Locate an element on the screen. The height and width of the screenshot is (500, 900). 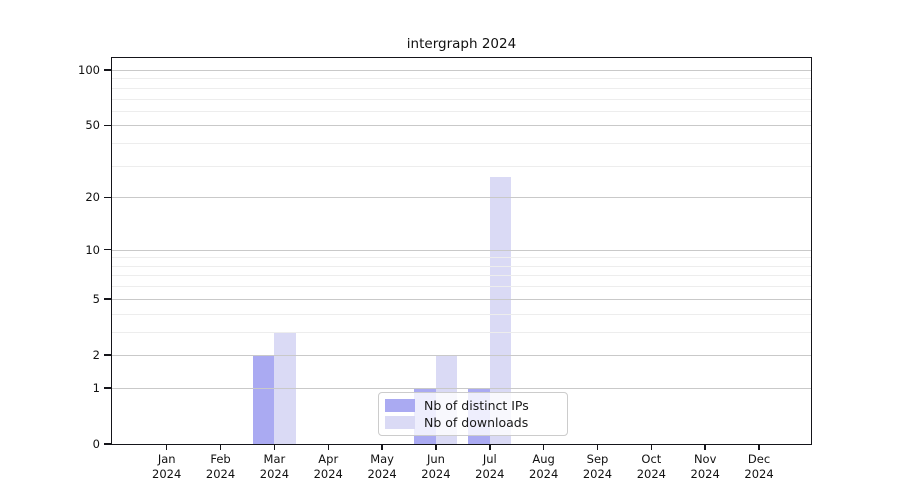
bar-nb-of-distinct-ips-mar is located at coordinates (263, 399).